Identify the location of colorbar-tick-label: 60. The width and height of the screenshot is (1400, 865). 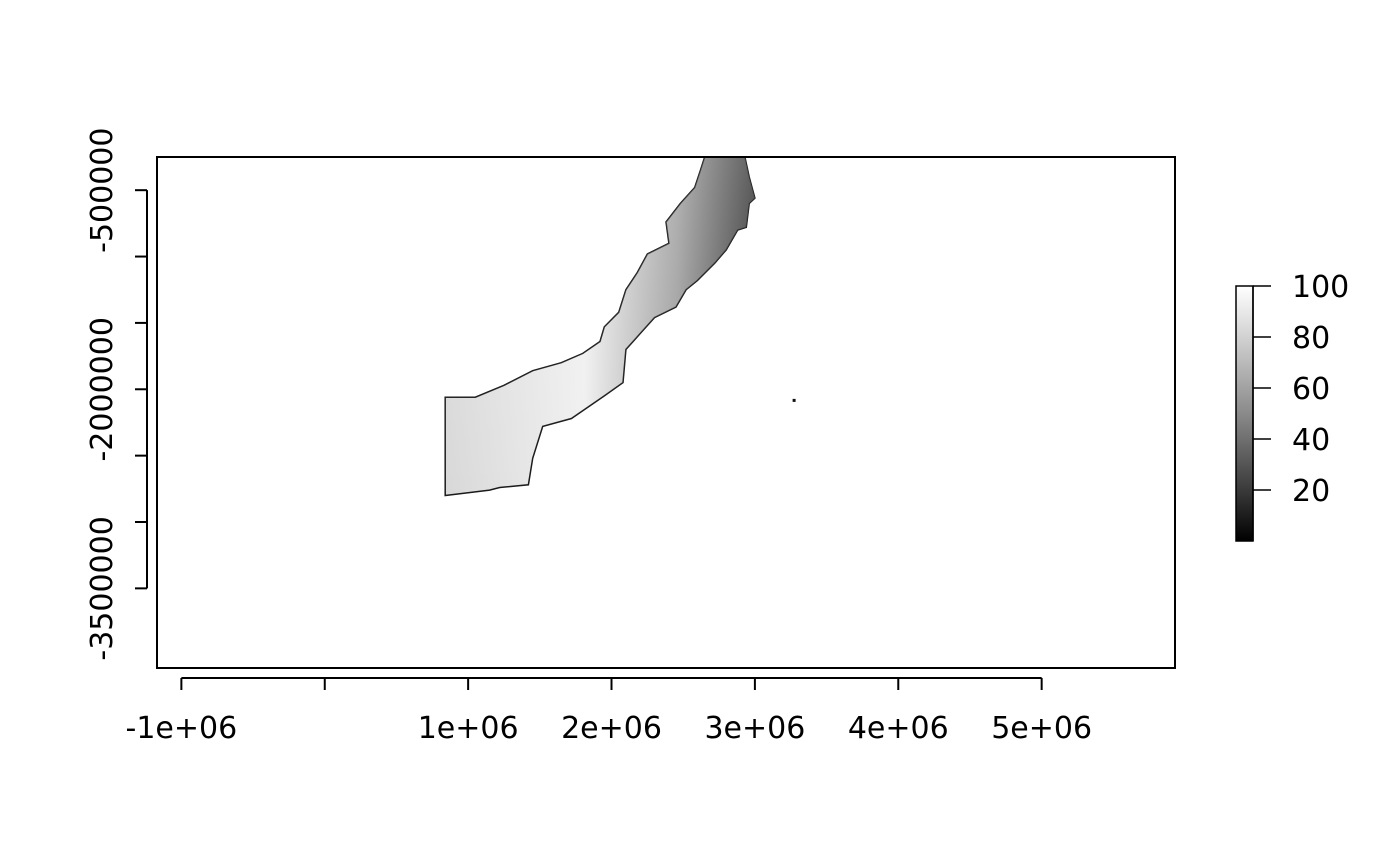
(1311, 389).